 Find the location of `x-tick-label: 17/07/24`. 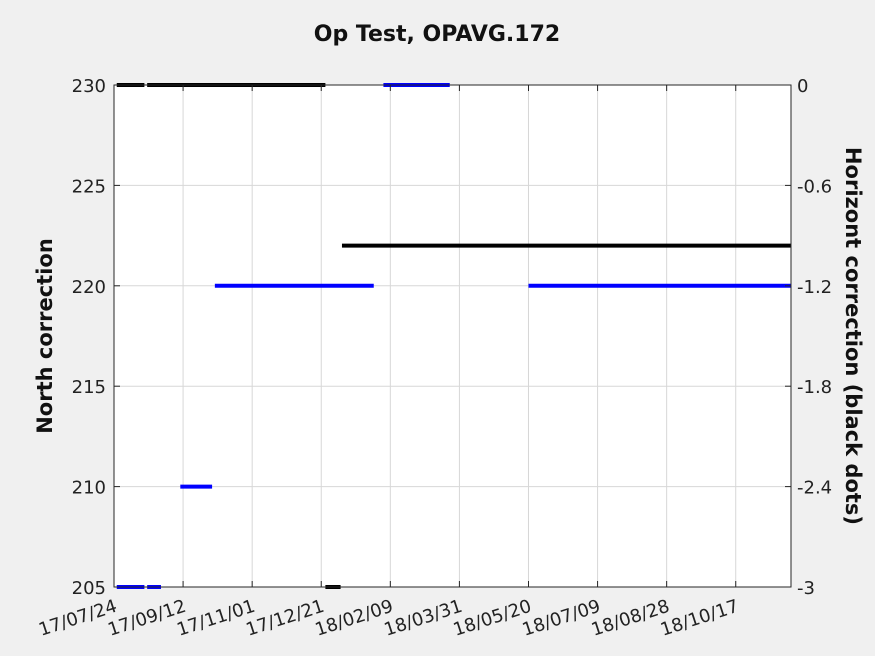

x-tick-label: 17/07/24 is located at coordinates (77, 618).